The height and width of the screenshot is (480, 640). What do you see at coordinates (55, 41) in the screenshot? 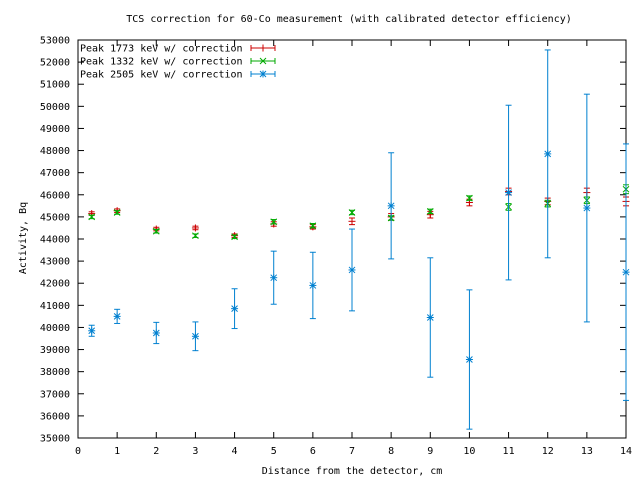
I see `y-tick-label: 53000` at bounding box center [55, 41].